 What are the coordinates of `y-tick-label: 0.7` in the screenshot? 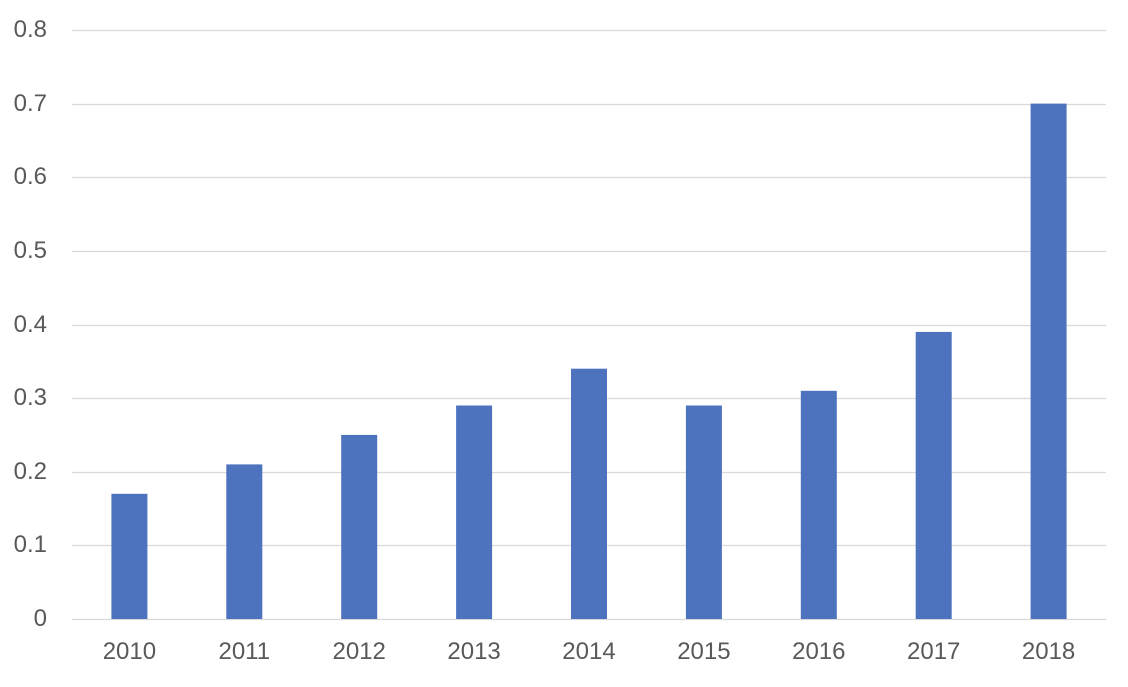 It's located at (30, 103).